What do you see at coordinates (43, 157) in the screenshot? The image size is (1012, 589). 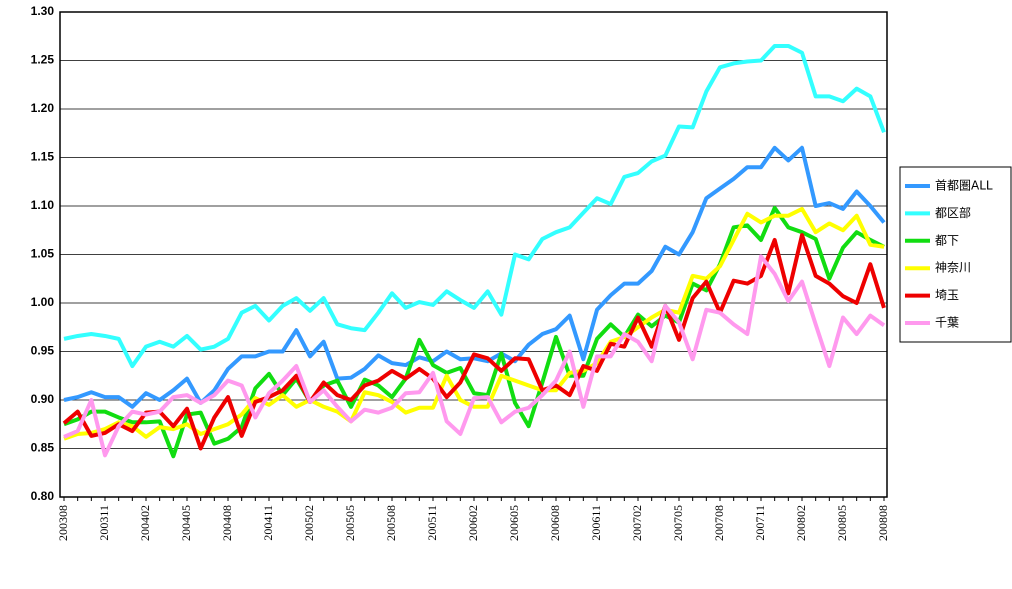 I see `y-tick-label: 1.15` at bounding box center [43, 157].